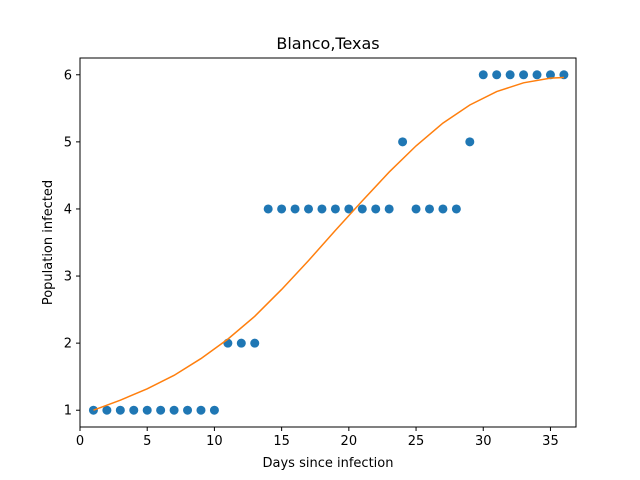 Image resolution: width=640 pixels, height=480 pixels. I want to click on x-tick-label: 25, so click(416, 441).